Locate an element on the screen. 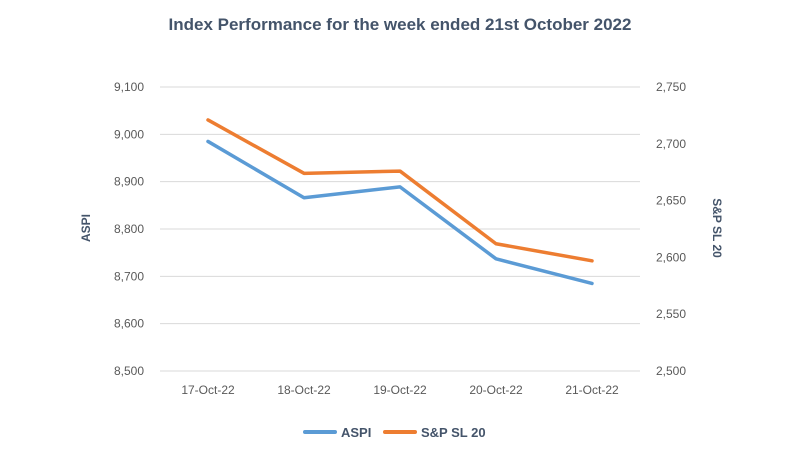  left-tick-label: 9,100 is located at coordinates (129, 87).